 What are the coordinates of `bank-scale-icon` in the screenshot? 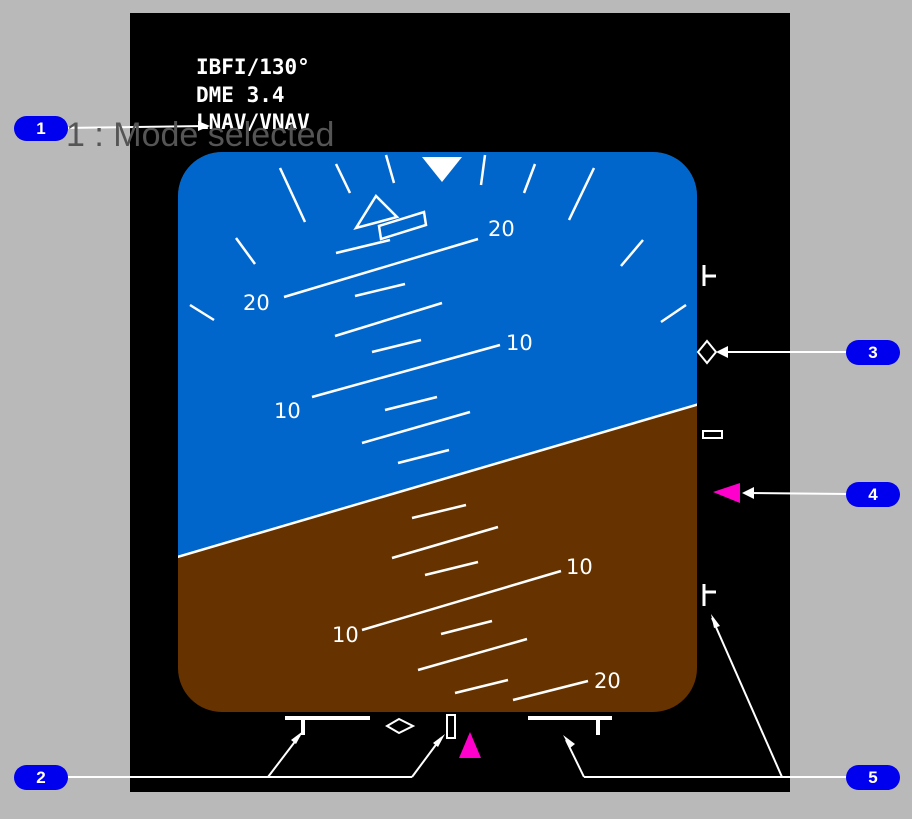 It's located at (438, 239).